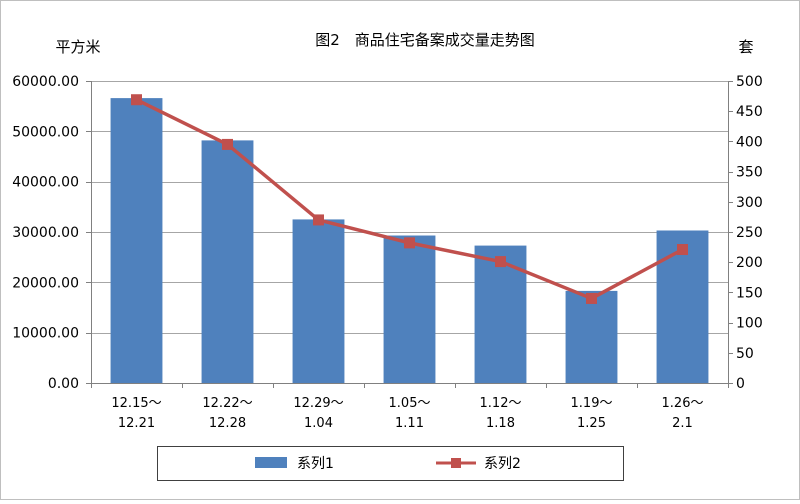 Image resolution: width=800 pixels, height=504 pixels. I want to click on left-axis-unit: 平方米, so click(77, 47).